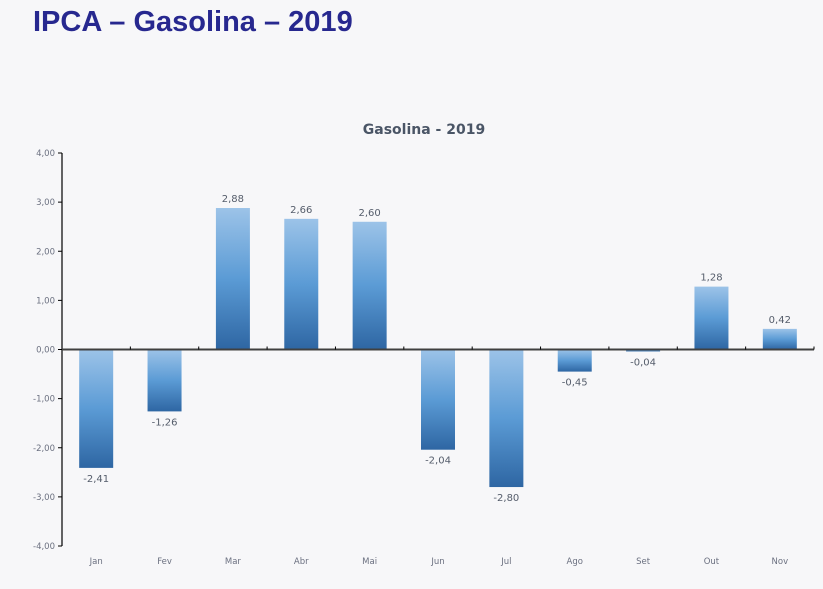  Describe the element at coordinates (45, 154) in the screenshot. I see `y-tick-label: 4,00` at that location.